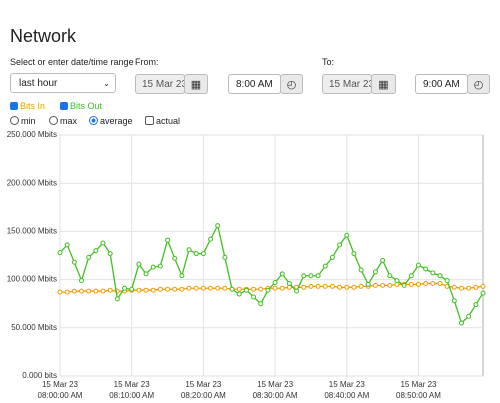 The image size is (500, 403). Describe the element at coordinates (162, 121) in the screenshot. I see `actual-toggle: actual` at that location.